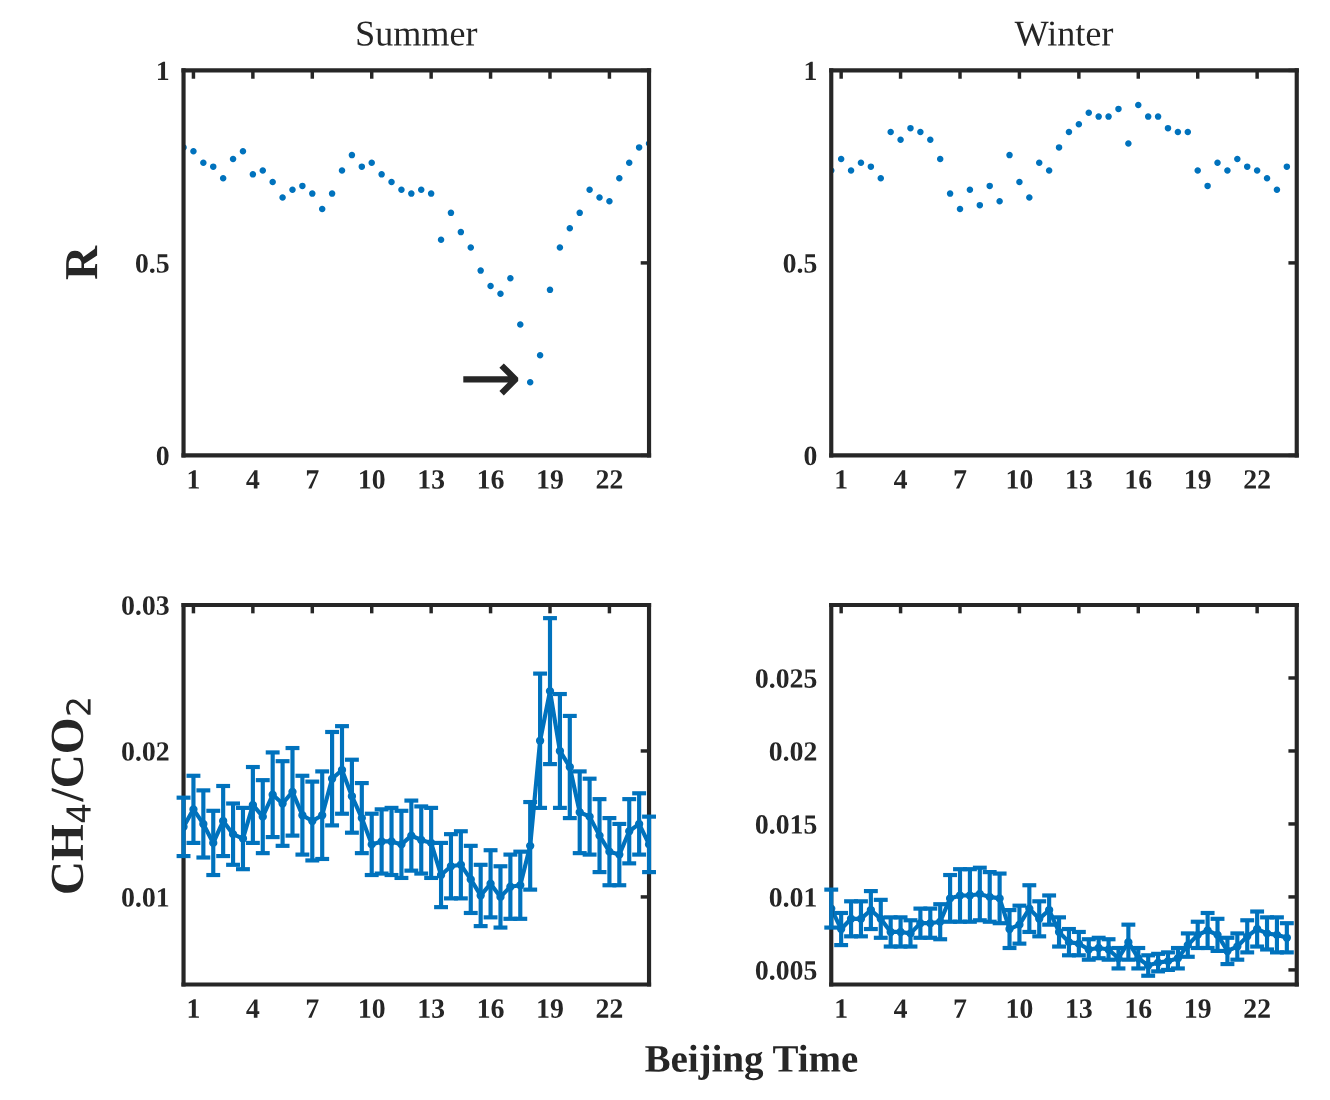 The height and width of the screenshot is (1100, 1330). What do you see at coordinates (71, 796) in the screenshot?
I see `y-axis-title: CH$_{4}$/CO$_{2}$` at bounding box center [71, 796].